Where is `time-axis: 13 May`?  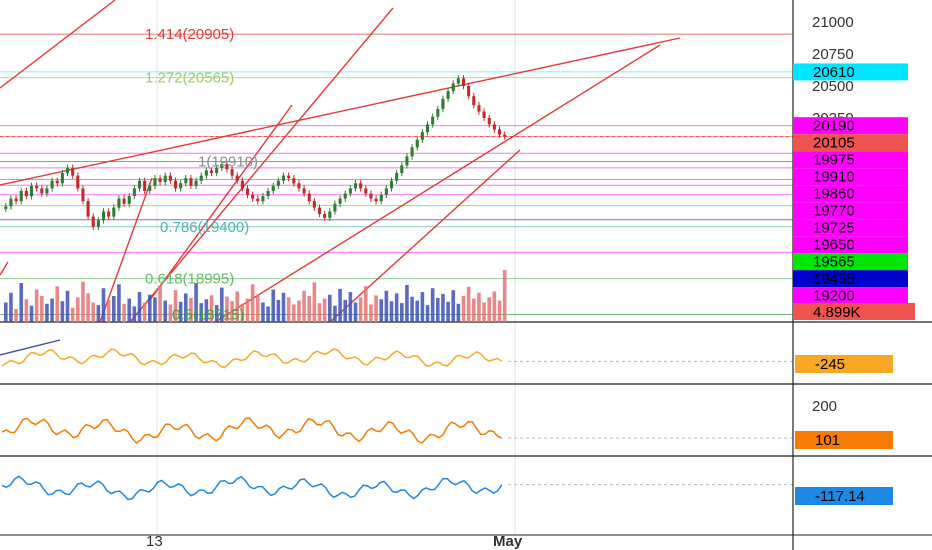
time-axis: 13 May is located at coordinates (334, 541).